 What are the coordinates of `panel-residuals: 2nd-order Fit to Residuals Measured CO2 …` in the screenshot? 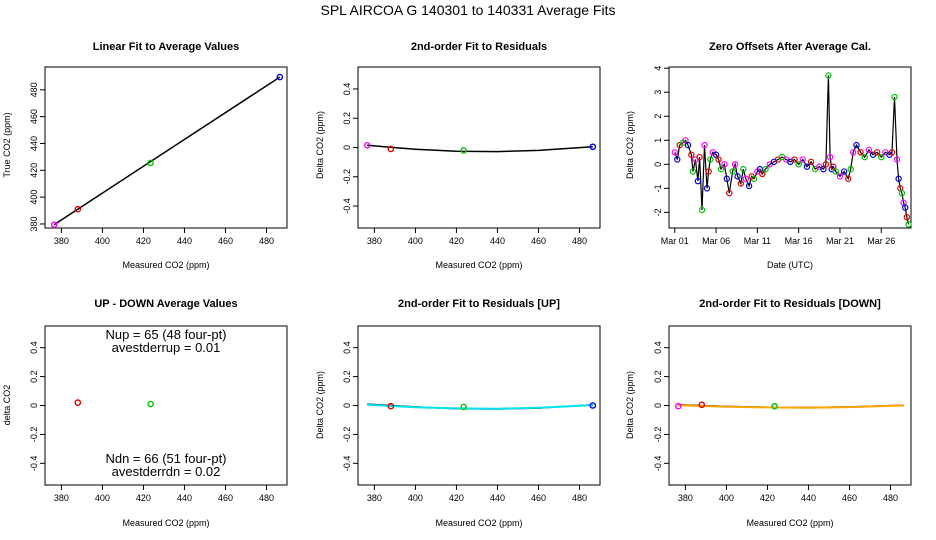 It's located at (458, 155).